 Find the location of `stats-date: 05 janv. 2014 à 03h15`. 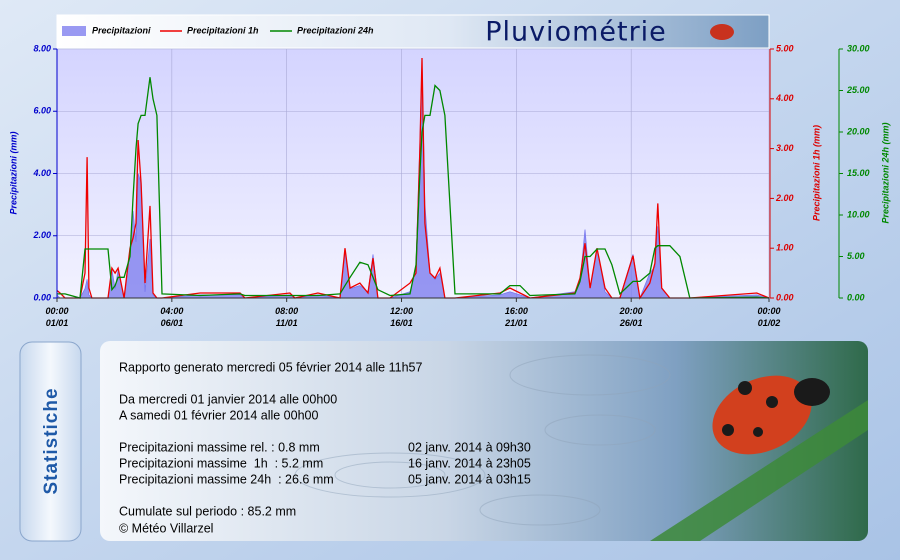

stats-date: 05 janv. 2014 à 03h15 is located at coordinates (469, 479).